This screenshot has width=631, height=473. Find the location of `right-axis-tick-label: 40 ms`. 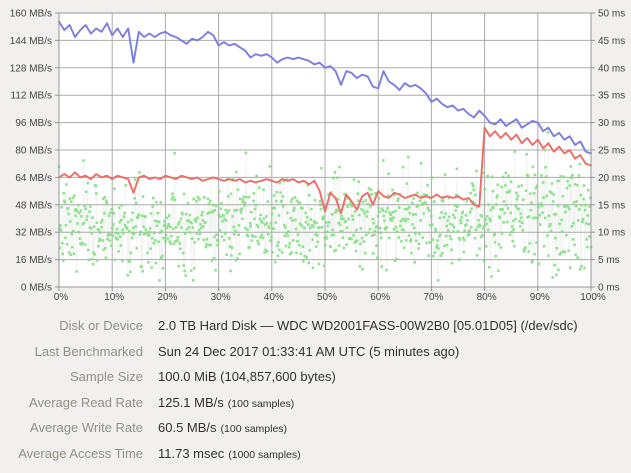

right-axis-tick-label: 40 ms is located at coordinates (611, 68).